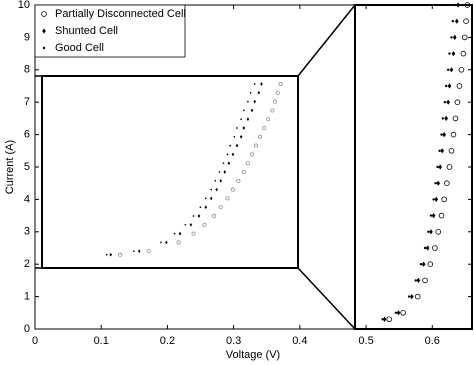 Image resolution: width=474 pixels, height=365 pixels. What do you see at coordinates (27, 297) in the screenshot?
I see `y-tick-label: 1` at bounding box center [27, 297].